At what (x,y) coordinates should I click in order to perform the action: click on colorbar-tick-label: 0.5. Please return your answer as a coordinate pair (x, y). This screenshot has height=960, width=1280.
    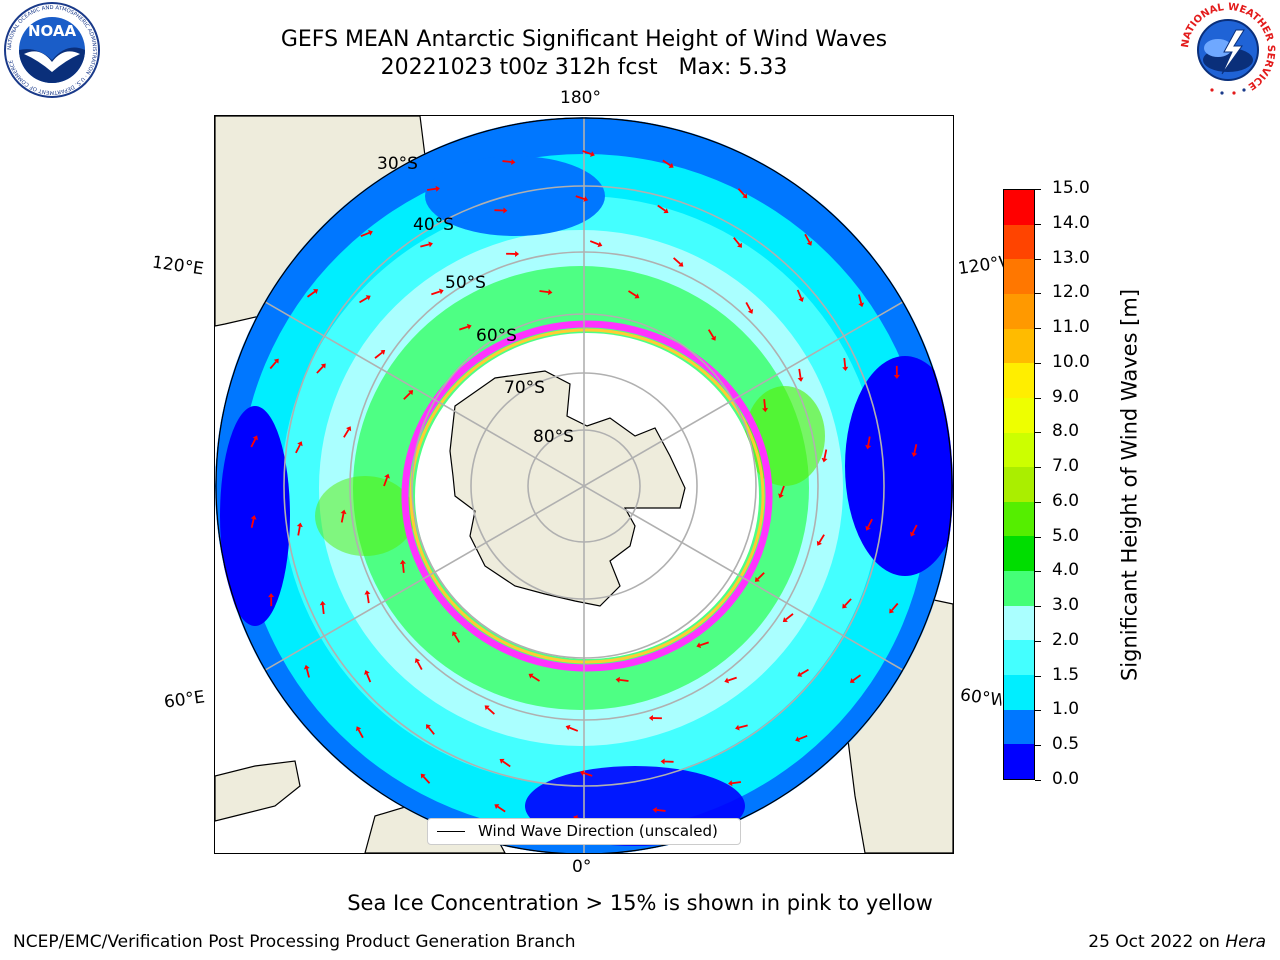
    Looking at the image, I should click on (1066, 744).